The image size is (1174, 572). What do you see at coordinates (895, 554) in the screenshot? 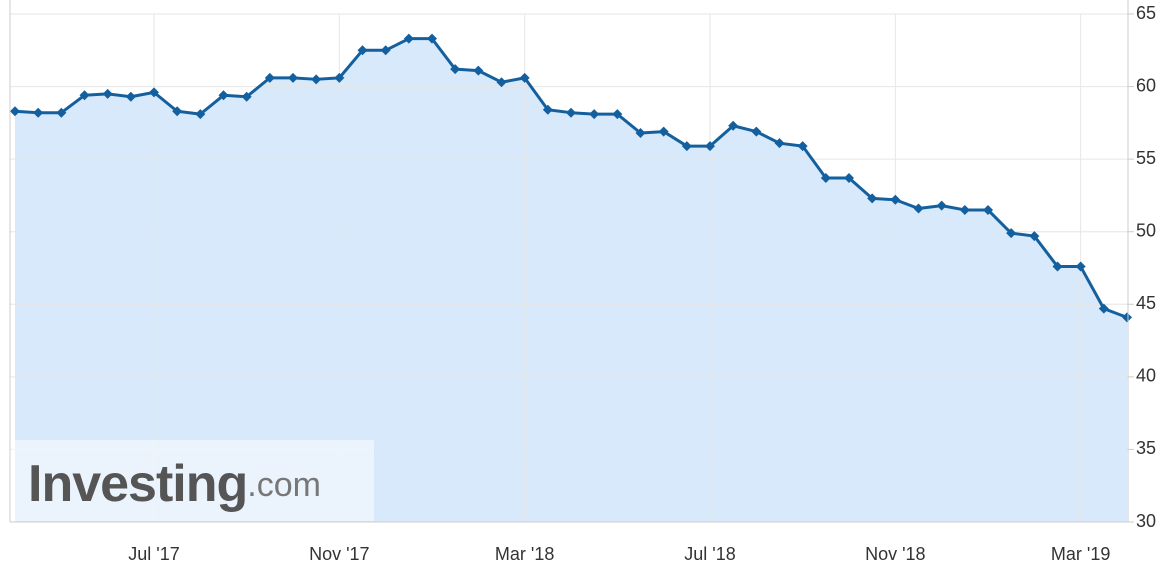
I see `x-tick-label: Nov '18` at bounding box center [895, 554].